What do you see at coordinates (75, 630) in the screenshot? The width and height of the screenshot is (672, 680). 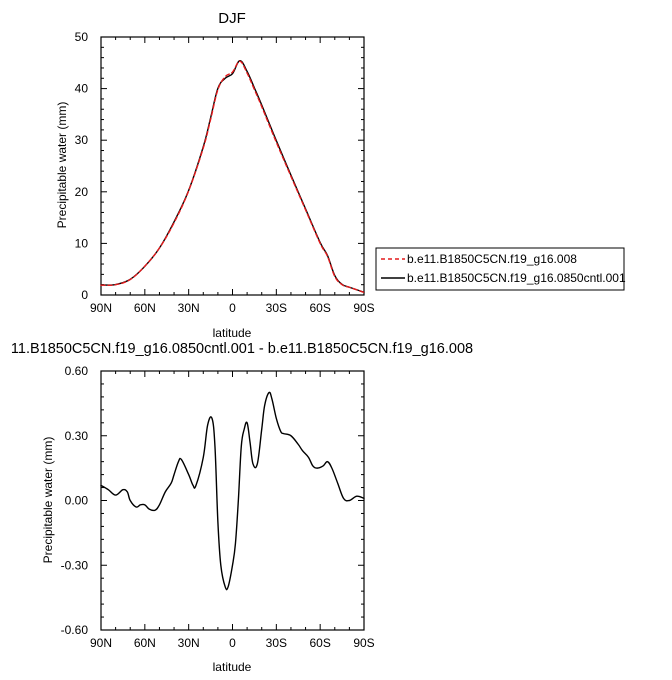 I see `bottom-y-tick-label: -0.60` at bounding box center [75, 630].